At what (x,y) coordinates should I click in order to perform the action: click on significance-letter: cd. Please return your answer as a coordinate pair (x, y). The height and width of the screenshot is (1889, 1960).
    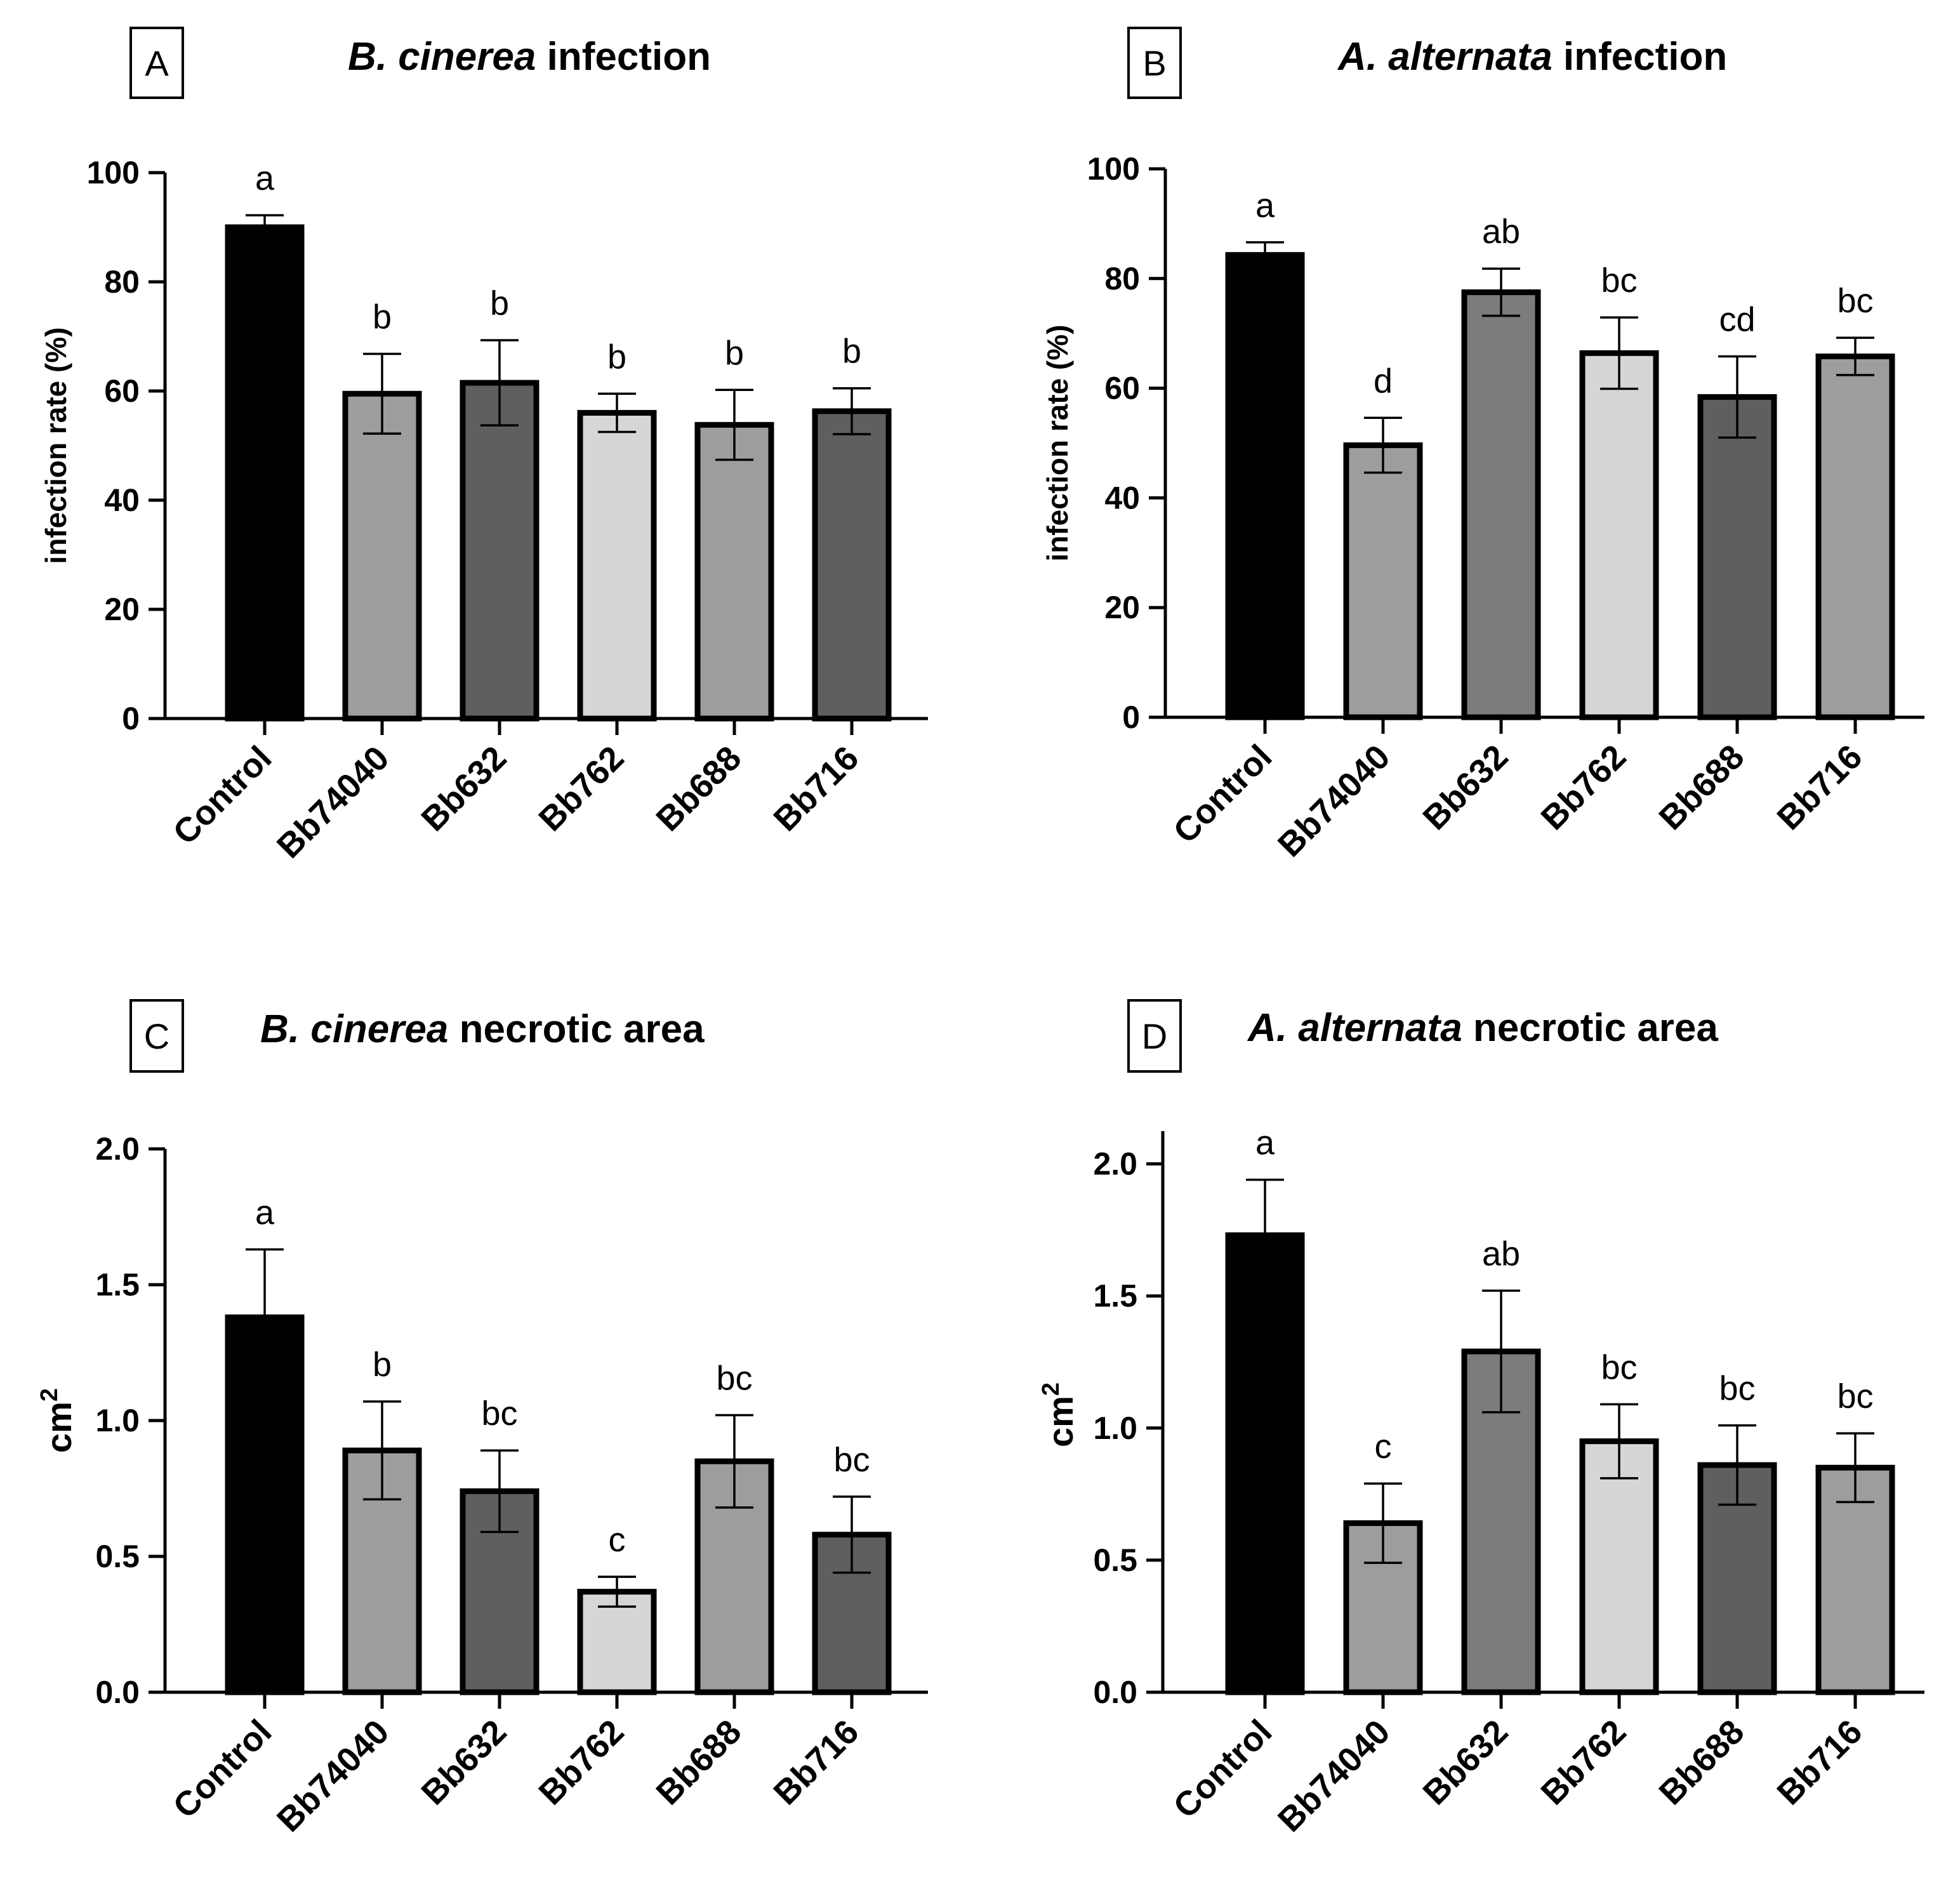
    Looking at the image, I should click on (1737, 319).